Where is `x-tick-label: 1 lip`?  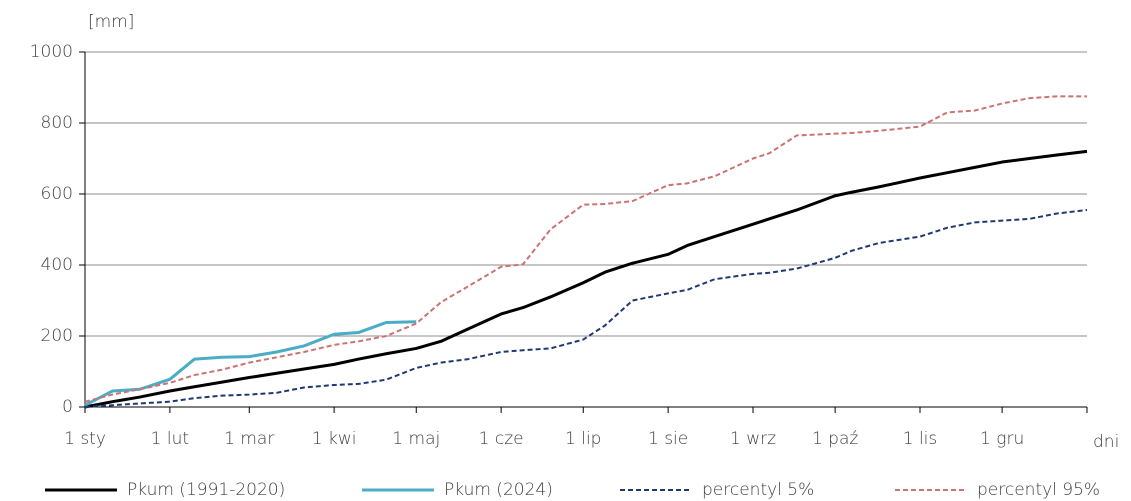
x-tick-label: 1 lip is located at coordinates (583, 439).